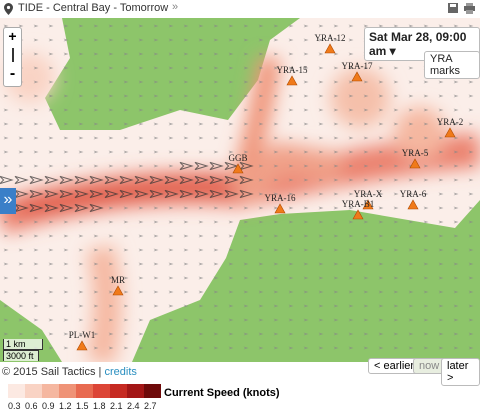  What do you see at coordinates (8, 201) in the screenshot?
I see `expand-tab: »` at bounding box center [8, 201].